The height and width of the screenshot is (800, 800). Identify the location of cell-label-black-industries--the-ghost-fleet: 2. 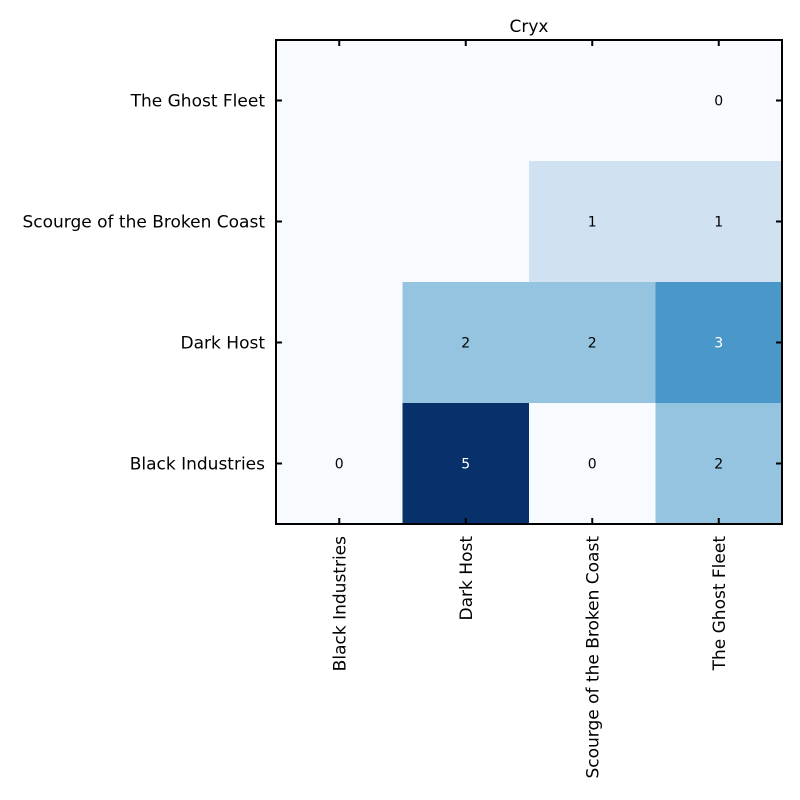
(718, 465).